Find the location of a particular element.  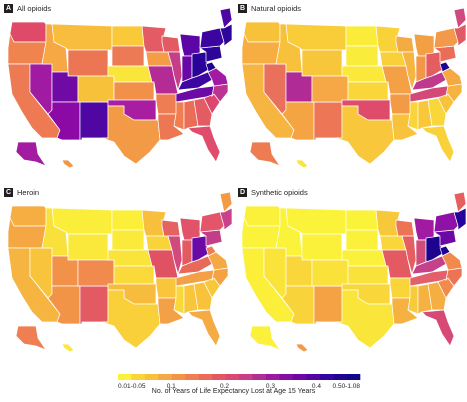

legend: 0.01-0.05 0.1 0.2 0.3 0.4 0.50-1.08 is located at coordinates (233, 386).